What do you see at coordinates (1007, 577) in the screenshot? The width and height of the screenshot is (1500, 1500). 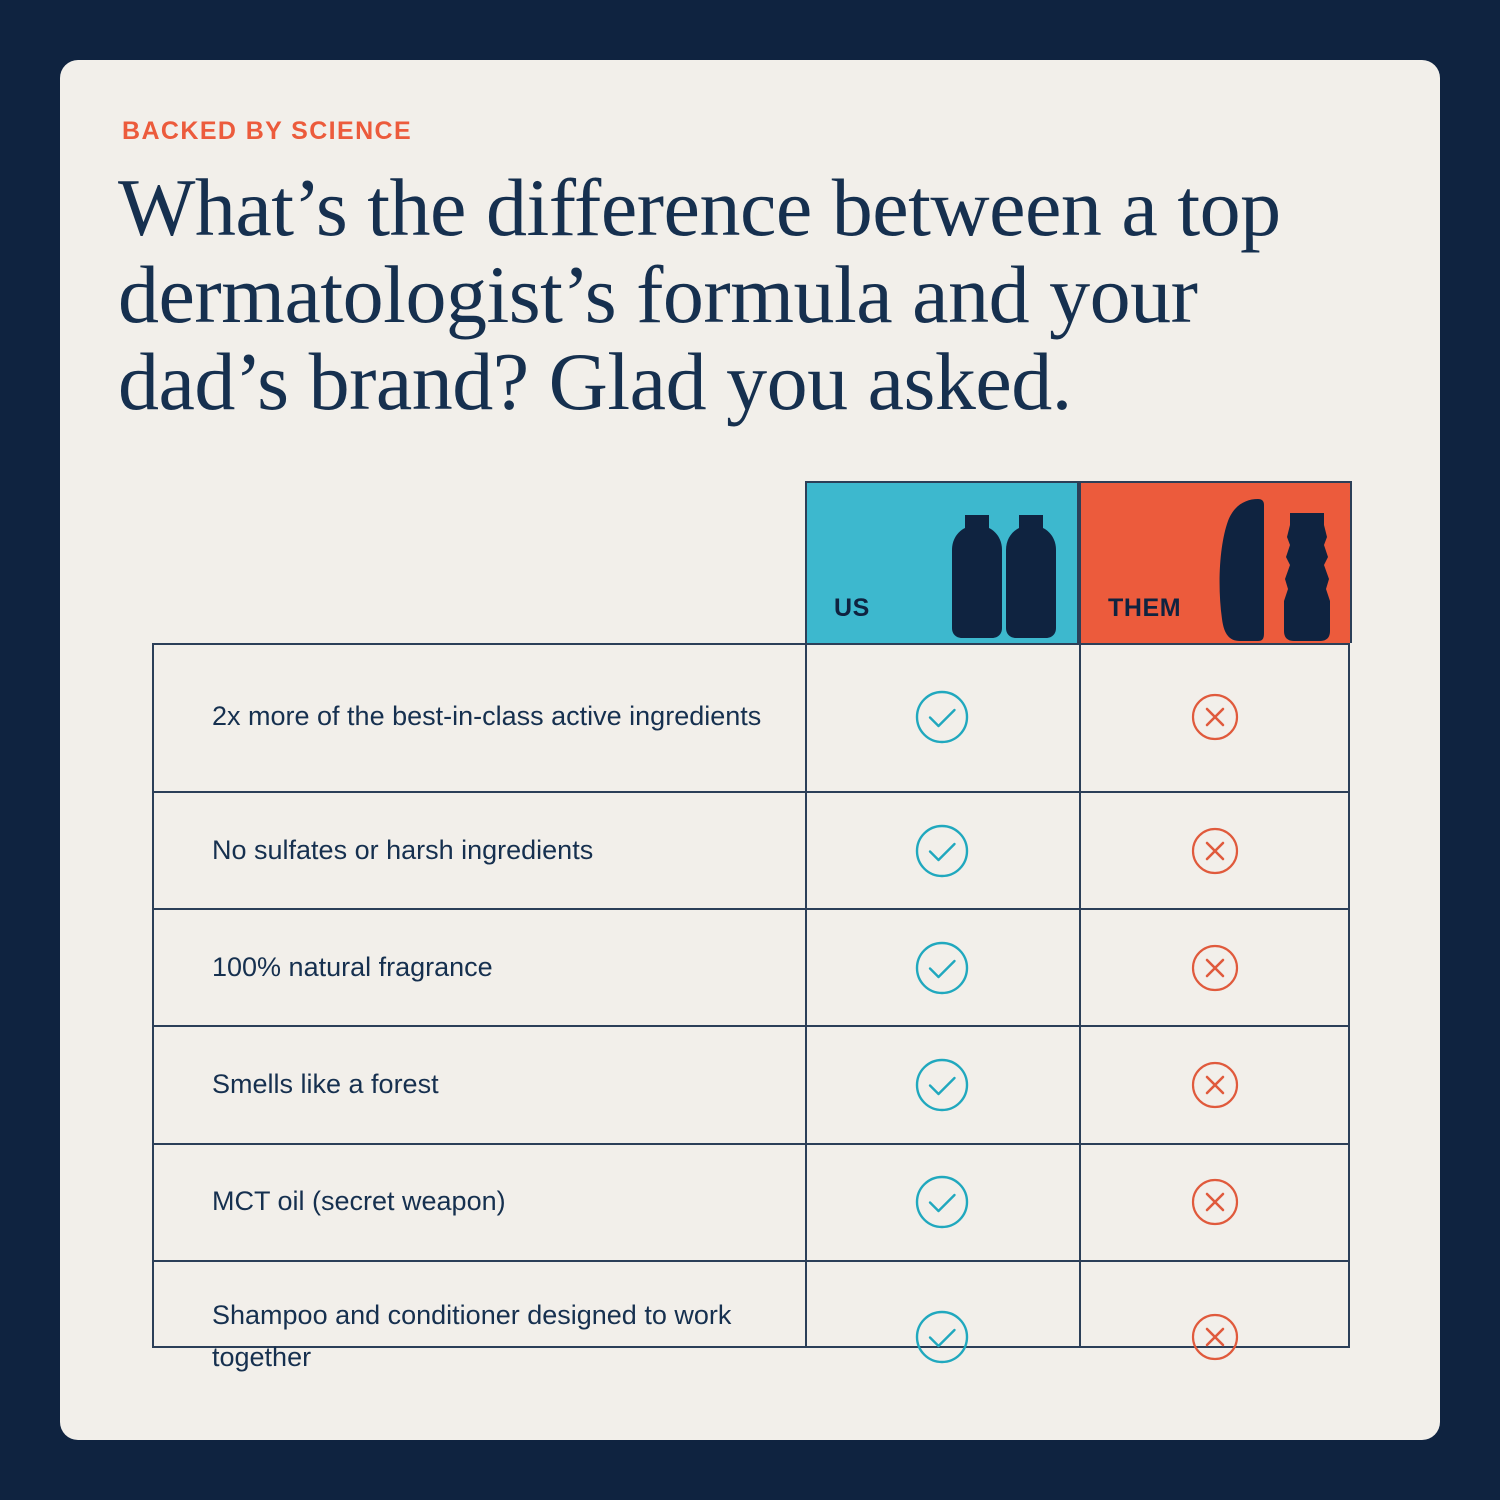 I see `clean-bottles-icon` at bounding box center [1007, 577].